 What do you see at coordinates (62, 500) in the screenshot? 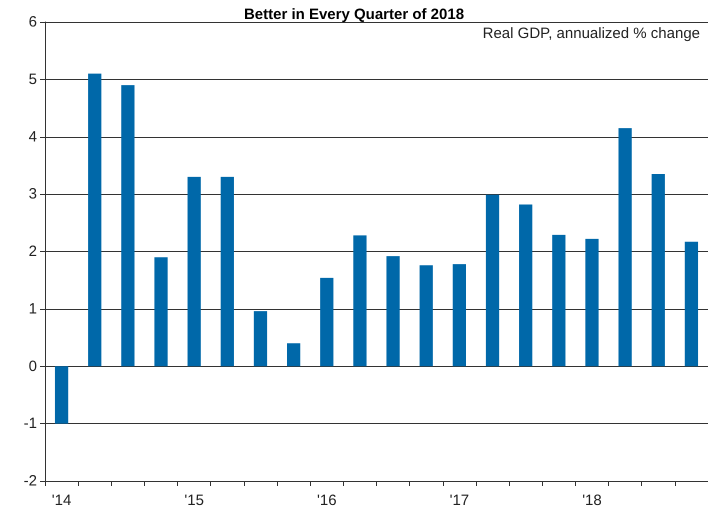
I see `x-tick-label: '14` at bounding box center [62, 500].